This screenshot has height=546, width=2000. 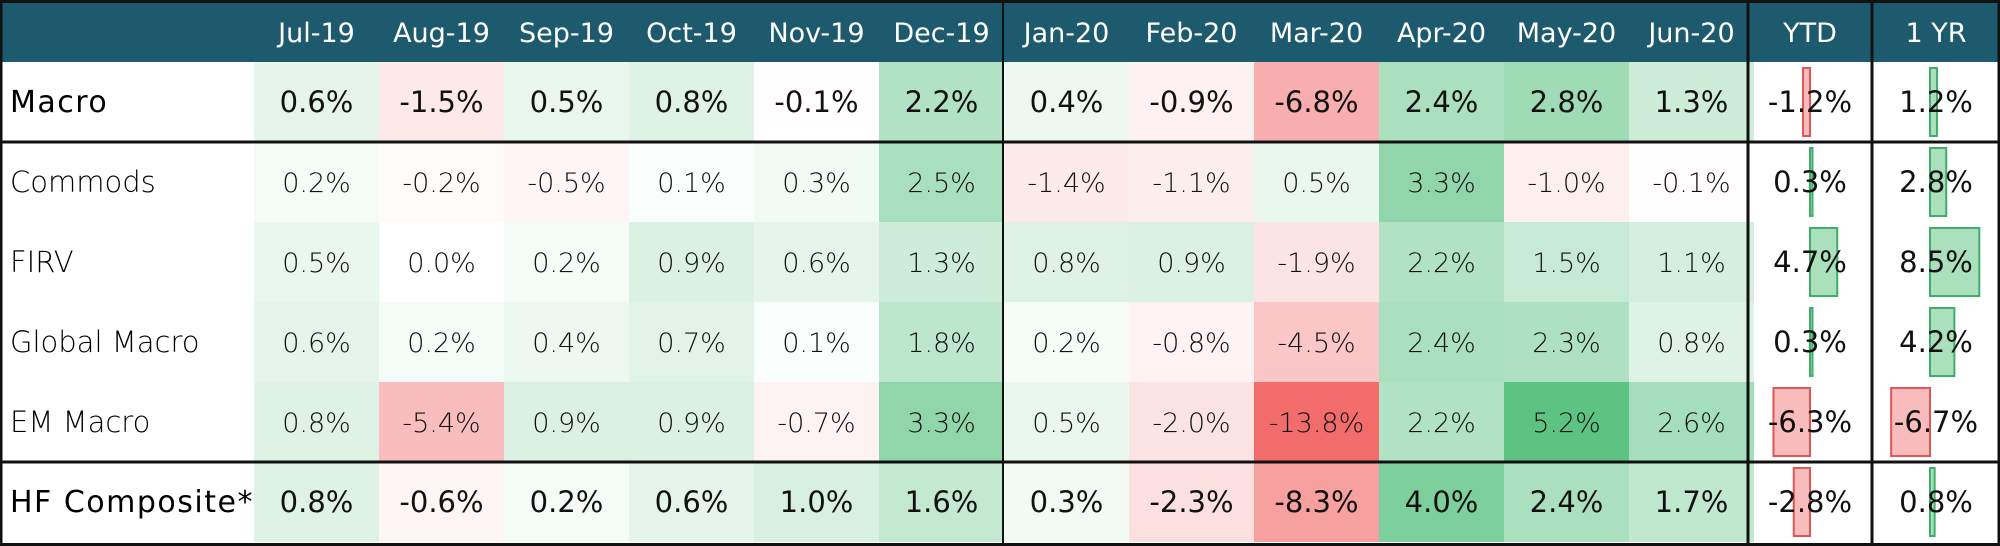 I want to click on cell-value-commods-mar-20: 0.5%, so click(x=1316, y=183).